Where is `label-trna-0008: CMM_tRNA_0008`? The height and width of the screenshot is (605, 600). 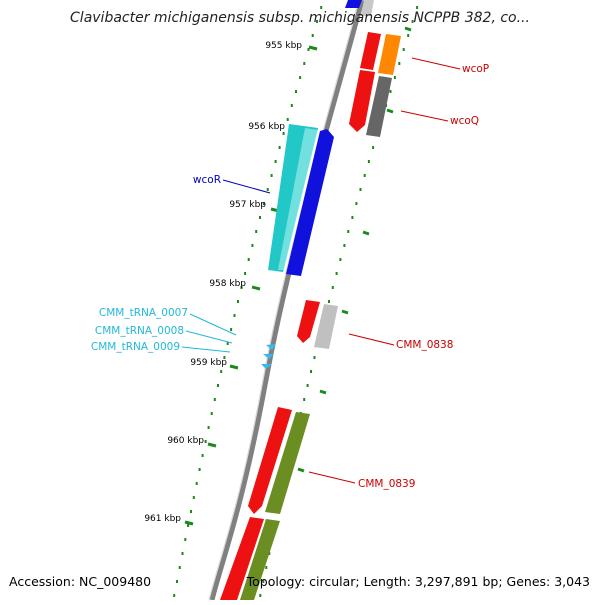
label-trna-0008: CMM_tRNA_0008 is located at coordinates (139, 331).